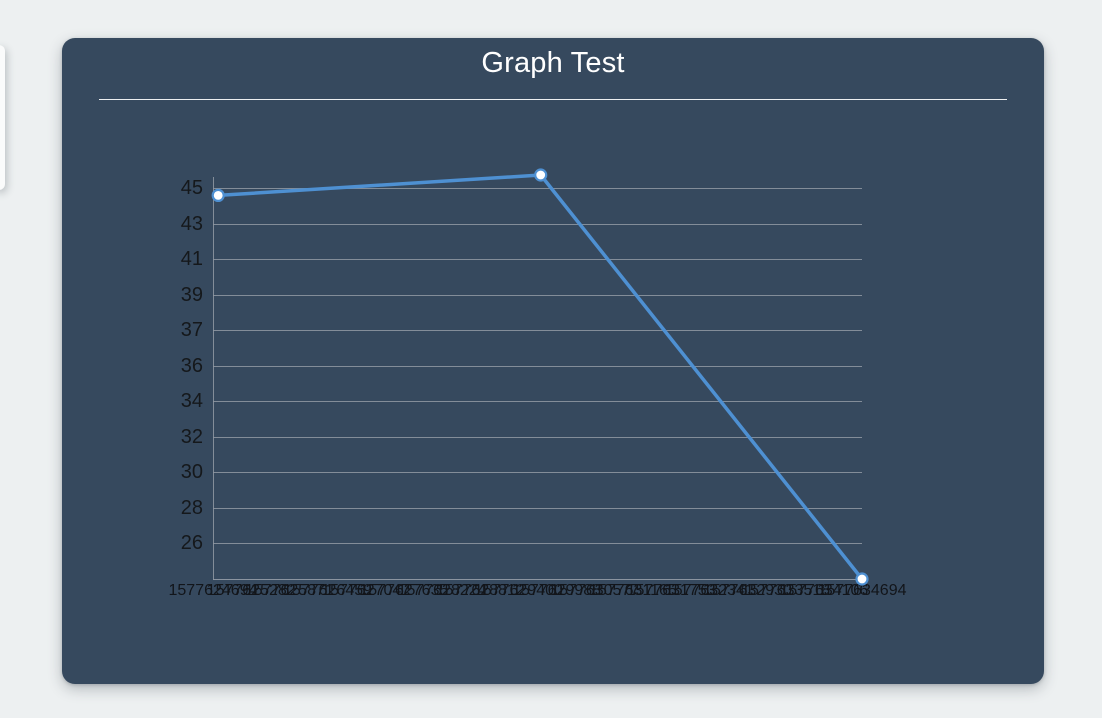 The width and height of the screenshot is (1102, 718). I want to click on x-axis-label: 1577630577, so click(595, 590).